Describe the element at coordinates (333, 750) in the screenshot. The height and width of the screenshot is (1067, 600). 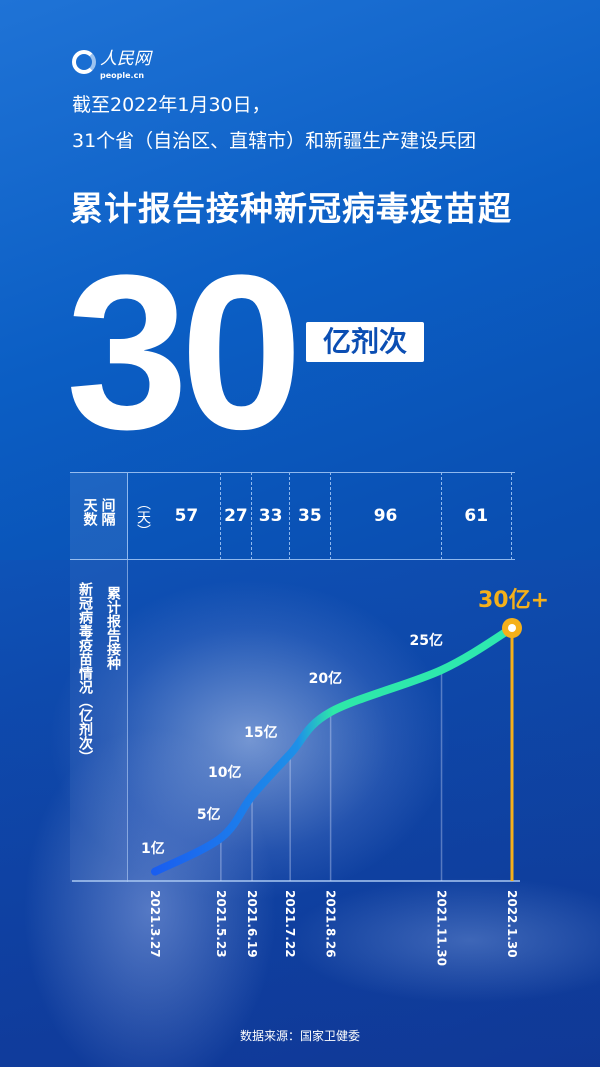
I see `series-line` at that location.